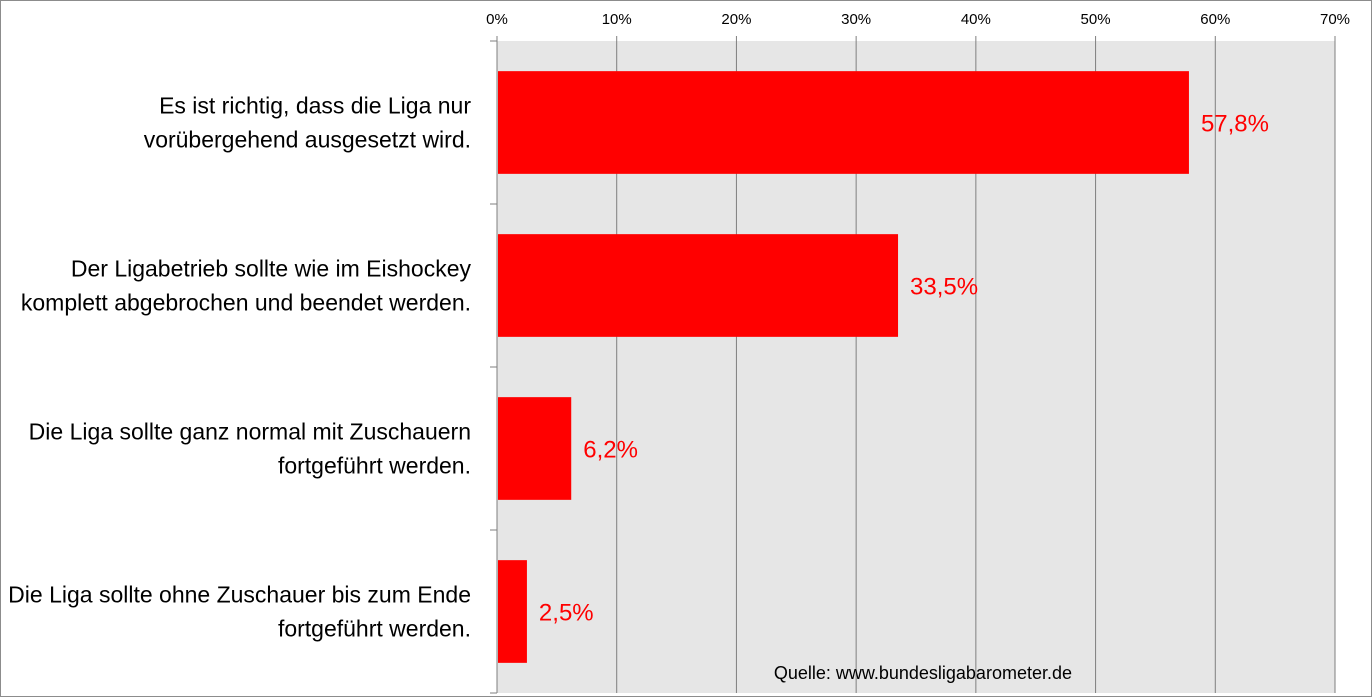 The width and height of the screenshot is (1372, 697). I want to click on data-label-4: 2,5%, so click(566, 613).